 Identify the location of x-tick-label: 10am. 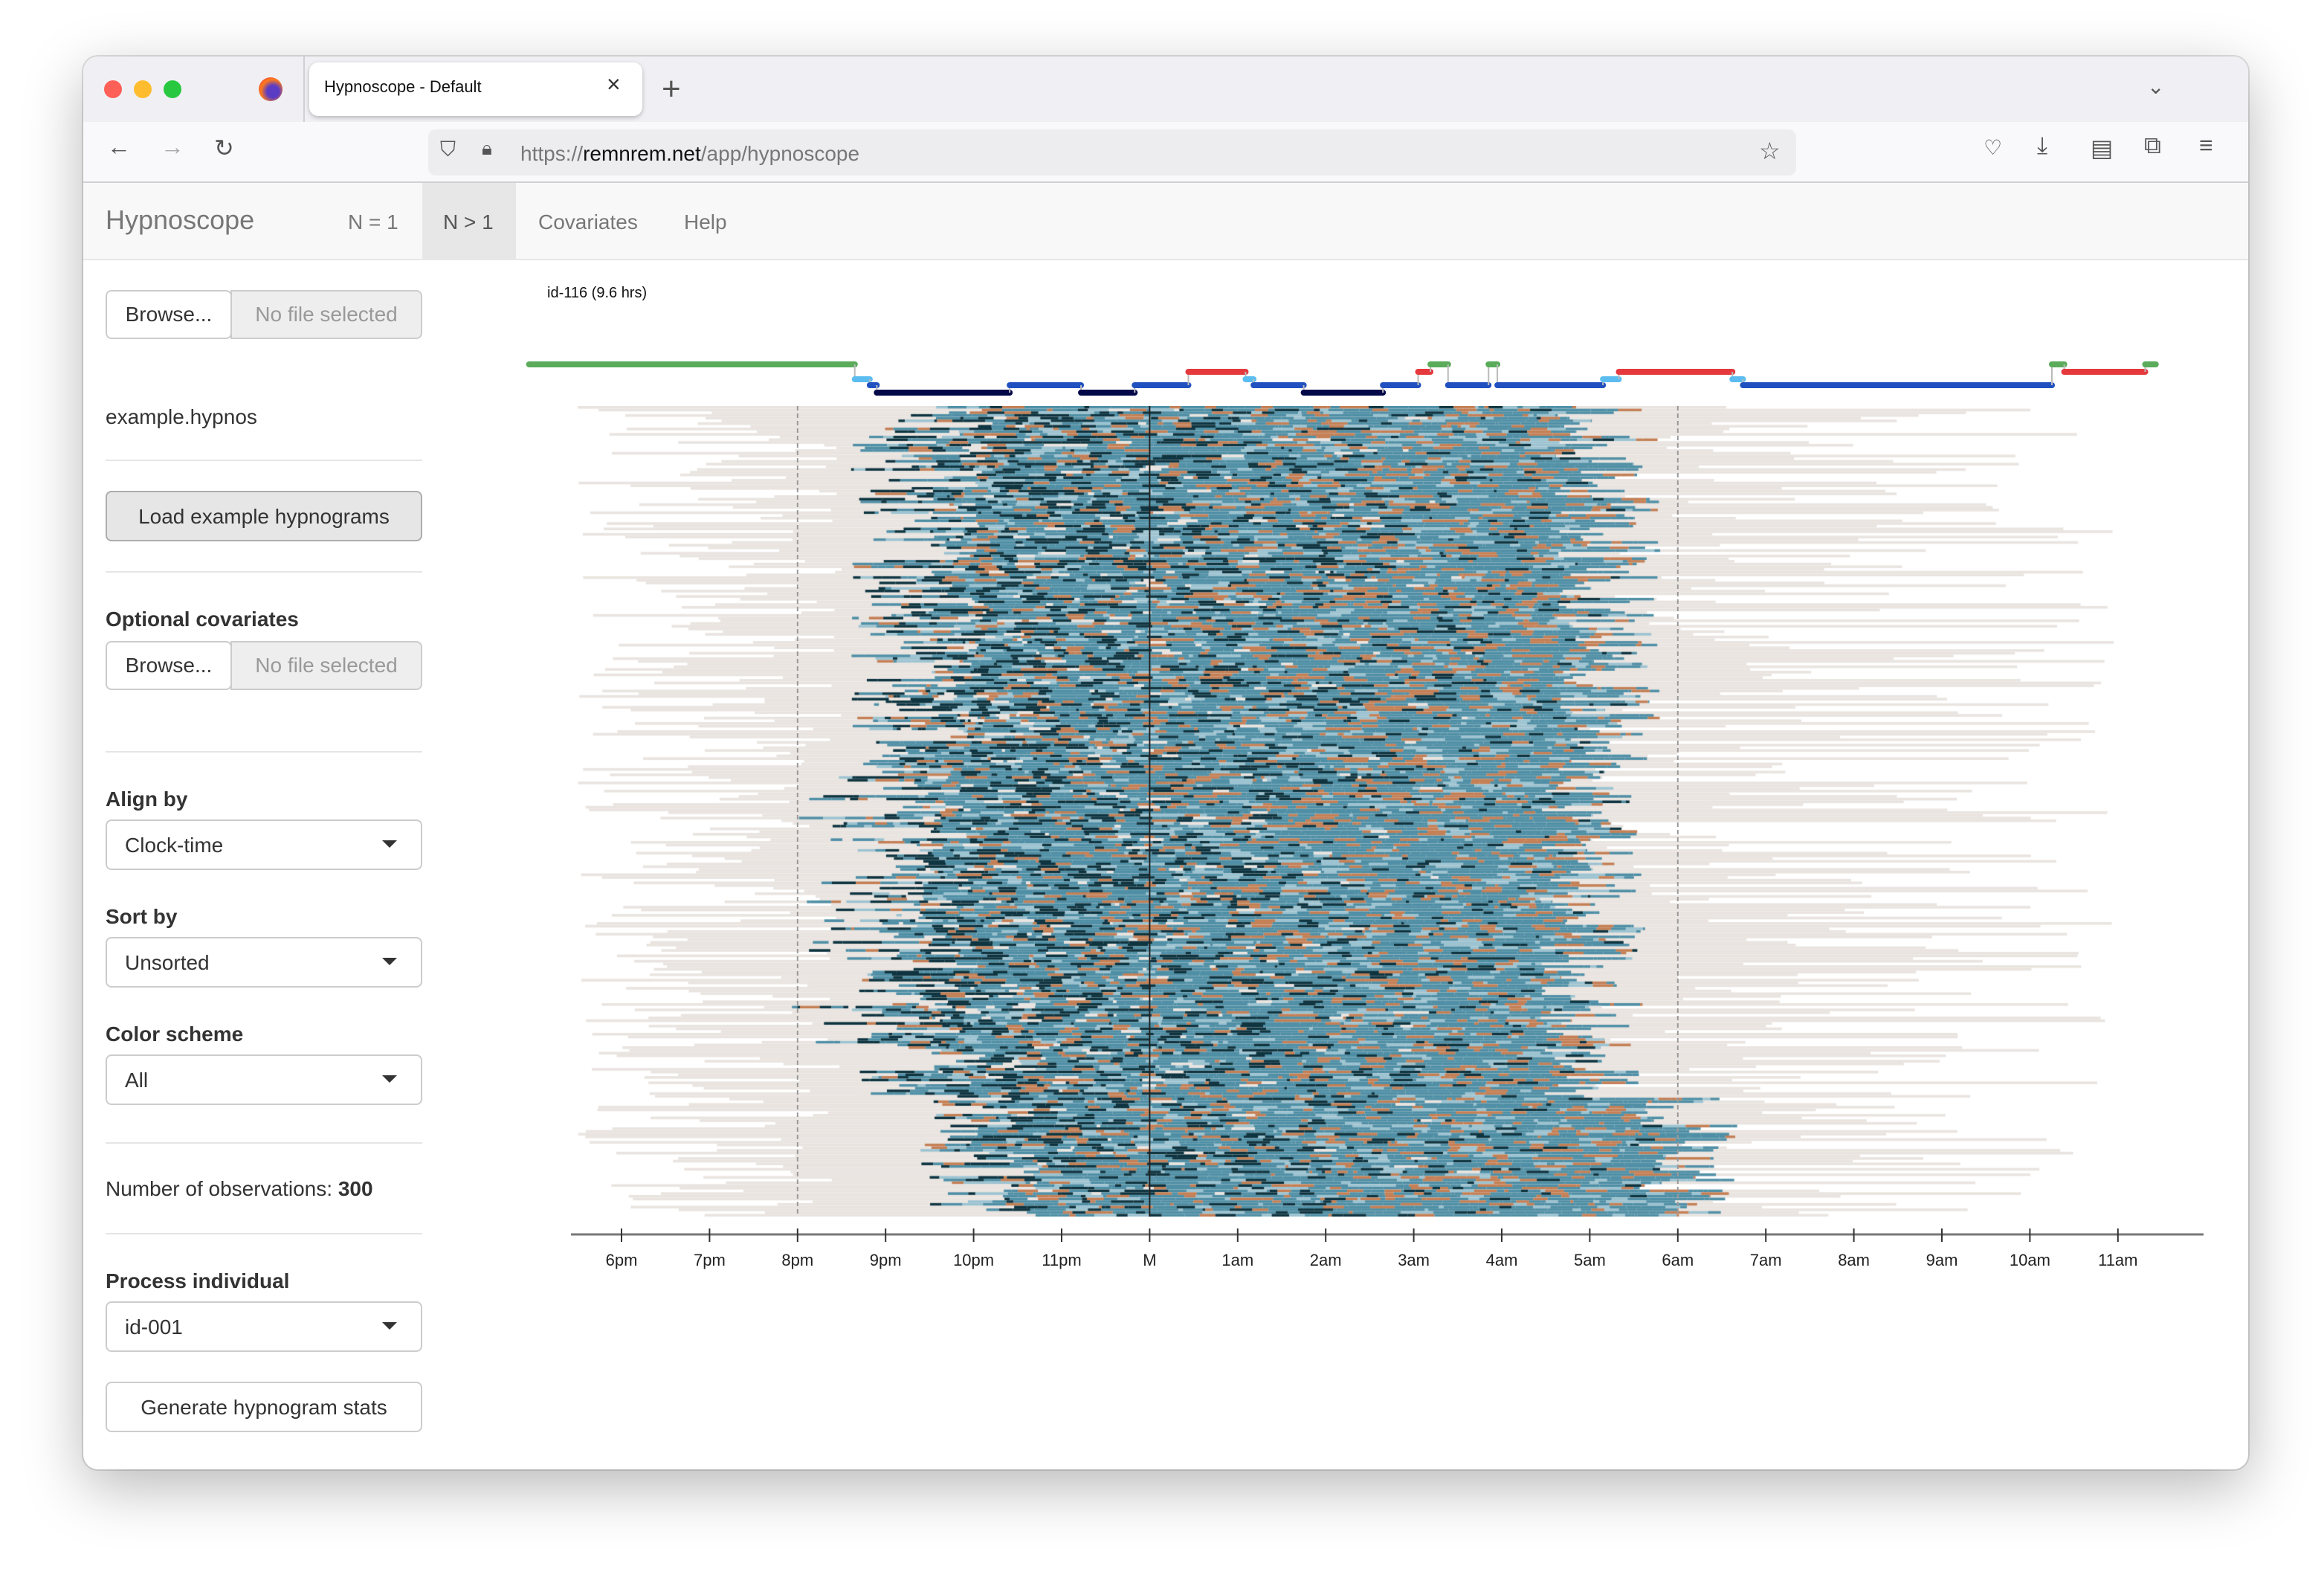
(2030, 1260).